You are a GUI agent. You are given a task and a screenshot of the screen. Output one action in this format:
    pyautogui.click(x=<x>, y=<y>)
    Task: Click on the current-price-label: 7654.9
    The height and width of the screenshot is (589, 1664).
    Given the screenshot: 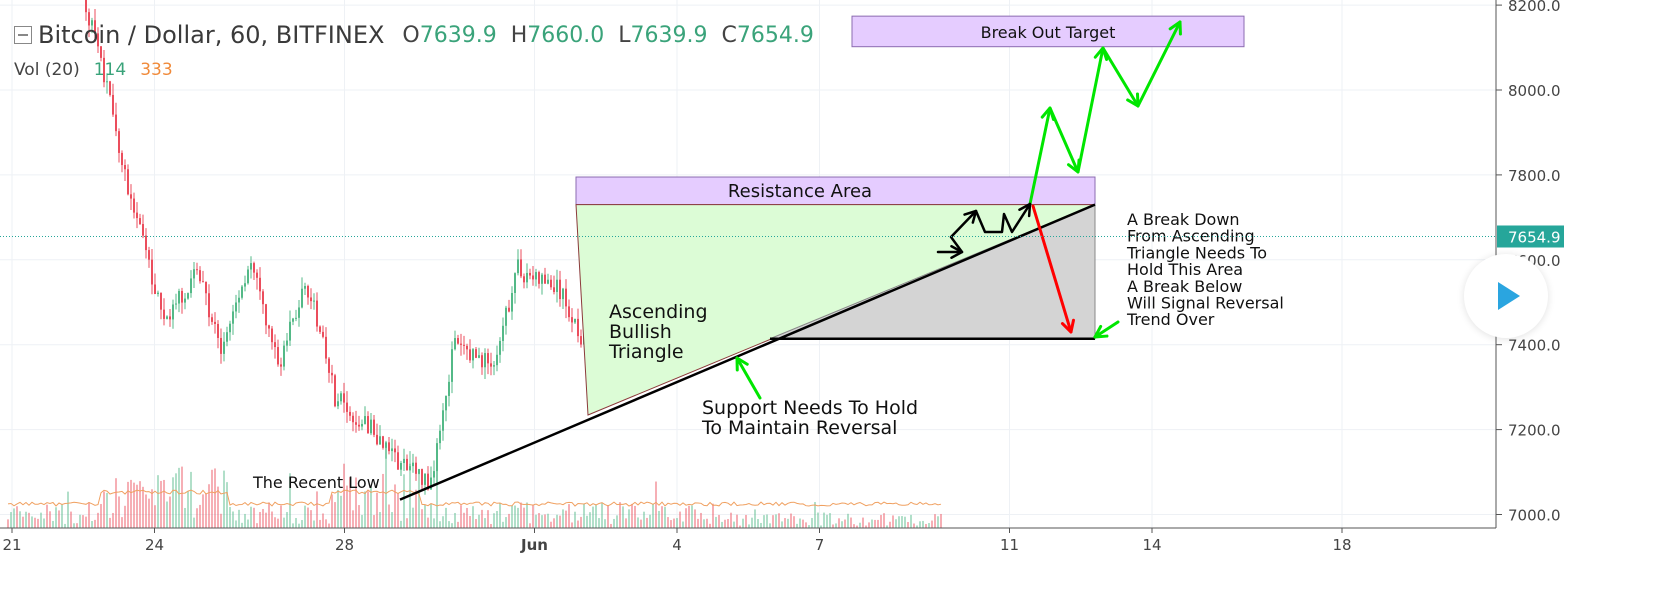 What is the action you would take?
    pyautogui.click(x=1534, y=237)
    